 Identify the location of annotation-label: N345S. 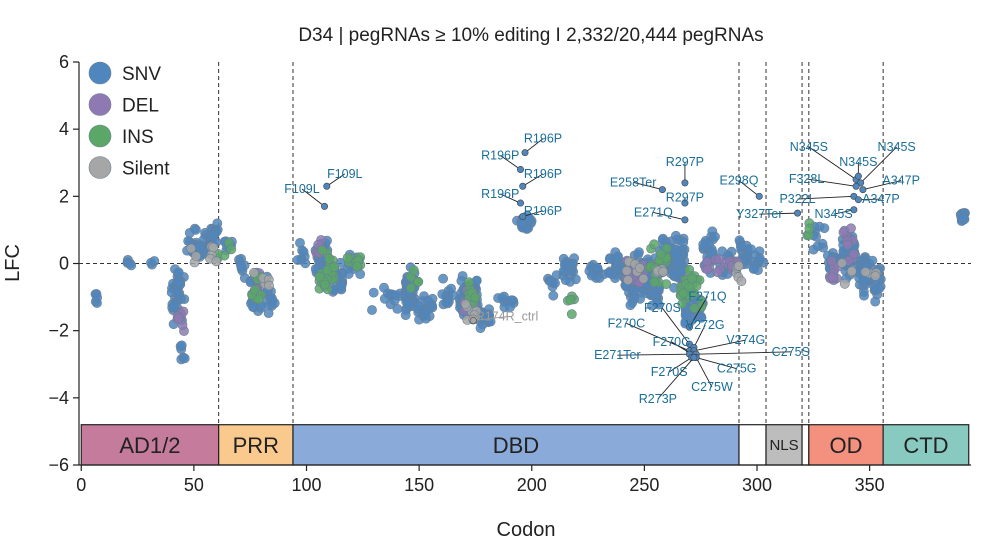
(833, 214).